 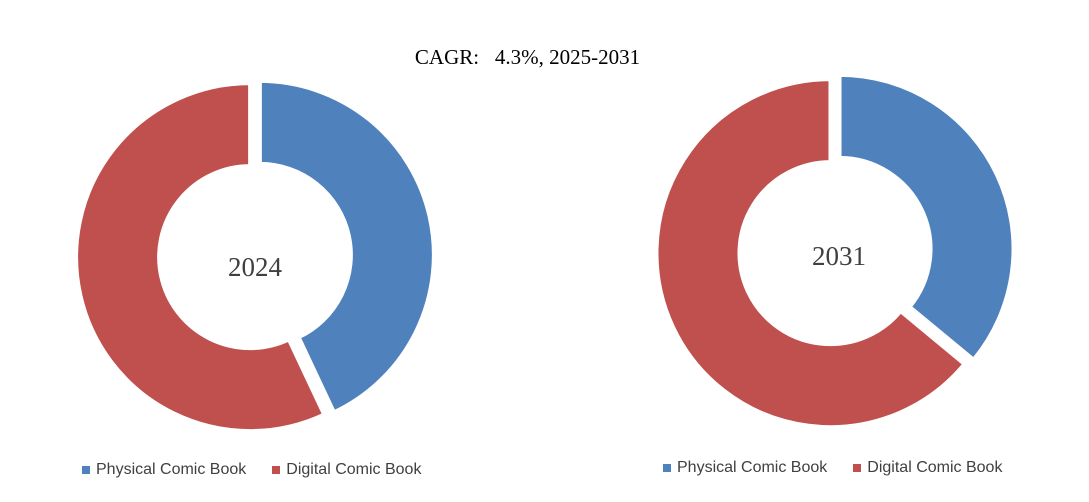 I want to click on center-label-2024: 2024, so click(x=255, y=267).